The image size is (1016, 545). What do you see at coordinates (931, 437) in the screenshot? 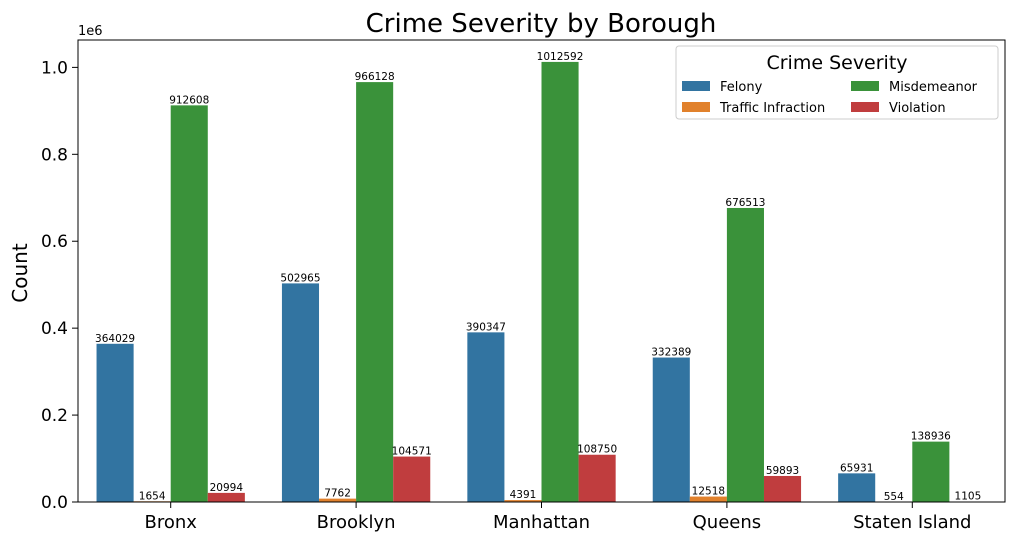
I see `data-label-staten-island-misdemeanor: 138936` at bounding box center [931, 437].